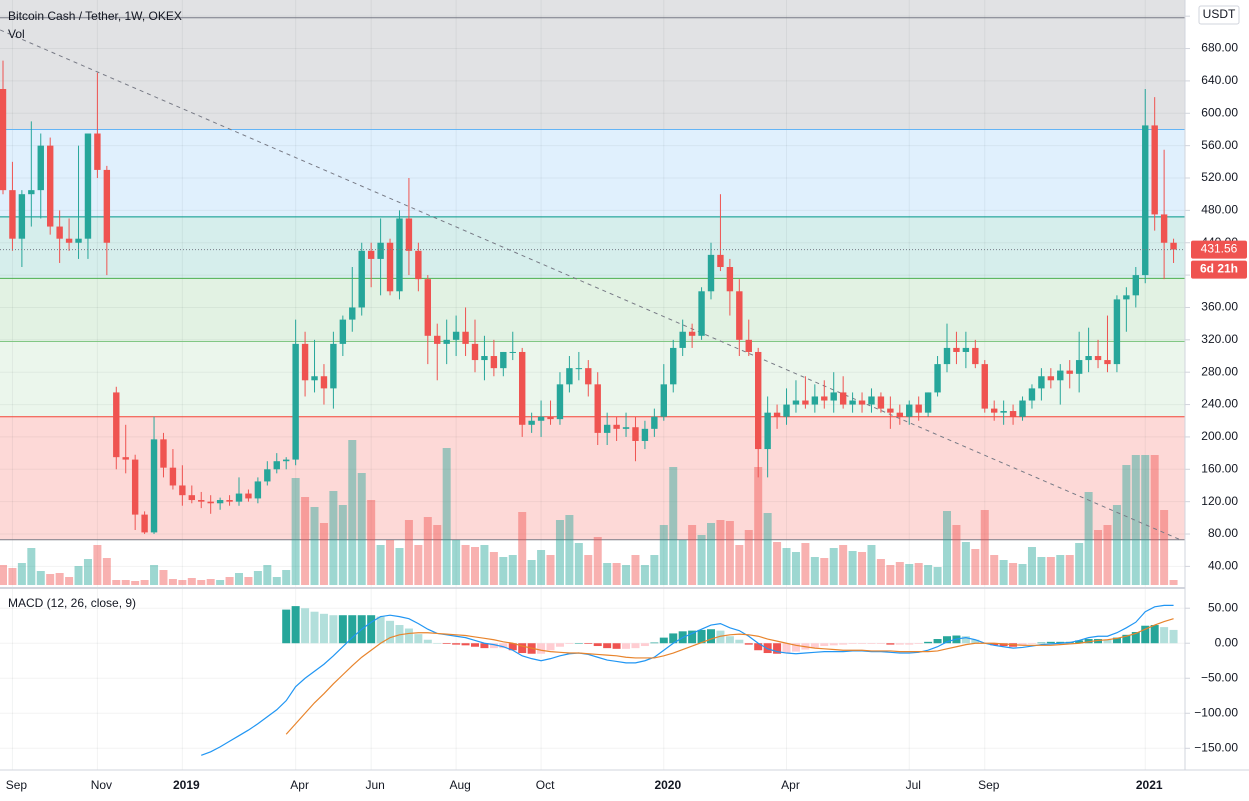 This screenshot has height=801, width=1249. Describe the element at coordinates (95, 16) in the screenshot. I see `chart-title: Bitcoin Cash / Tether, 1W, OKEX` at that location.